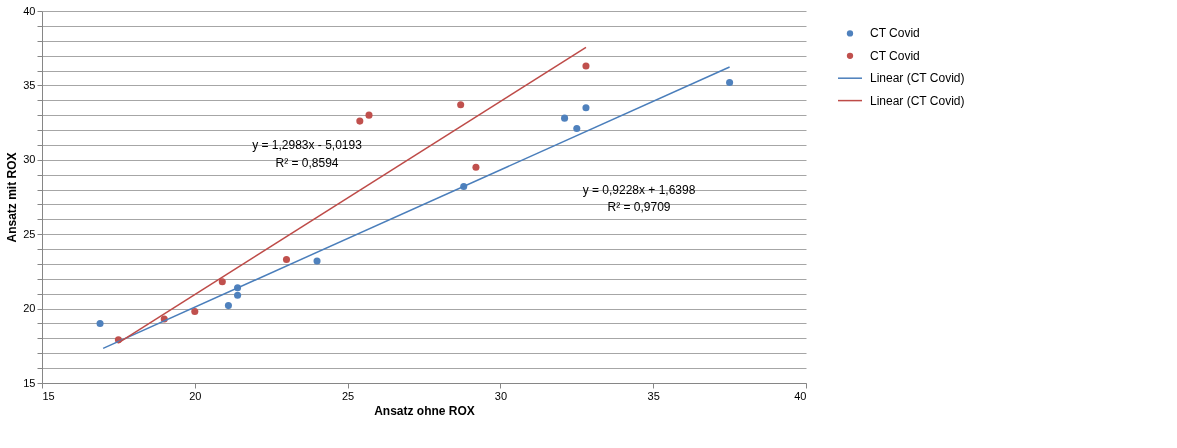  Describe the element at coordinates (48, 395) in the screenshot. I see `x-tick-label: 15` at that location.